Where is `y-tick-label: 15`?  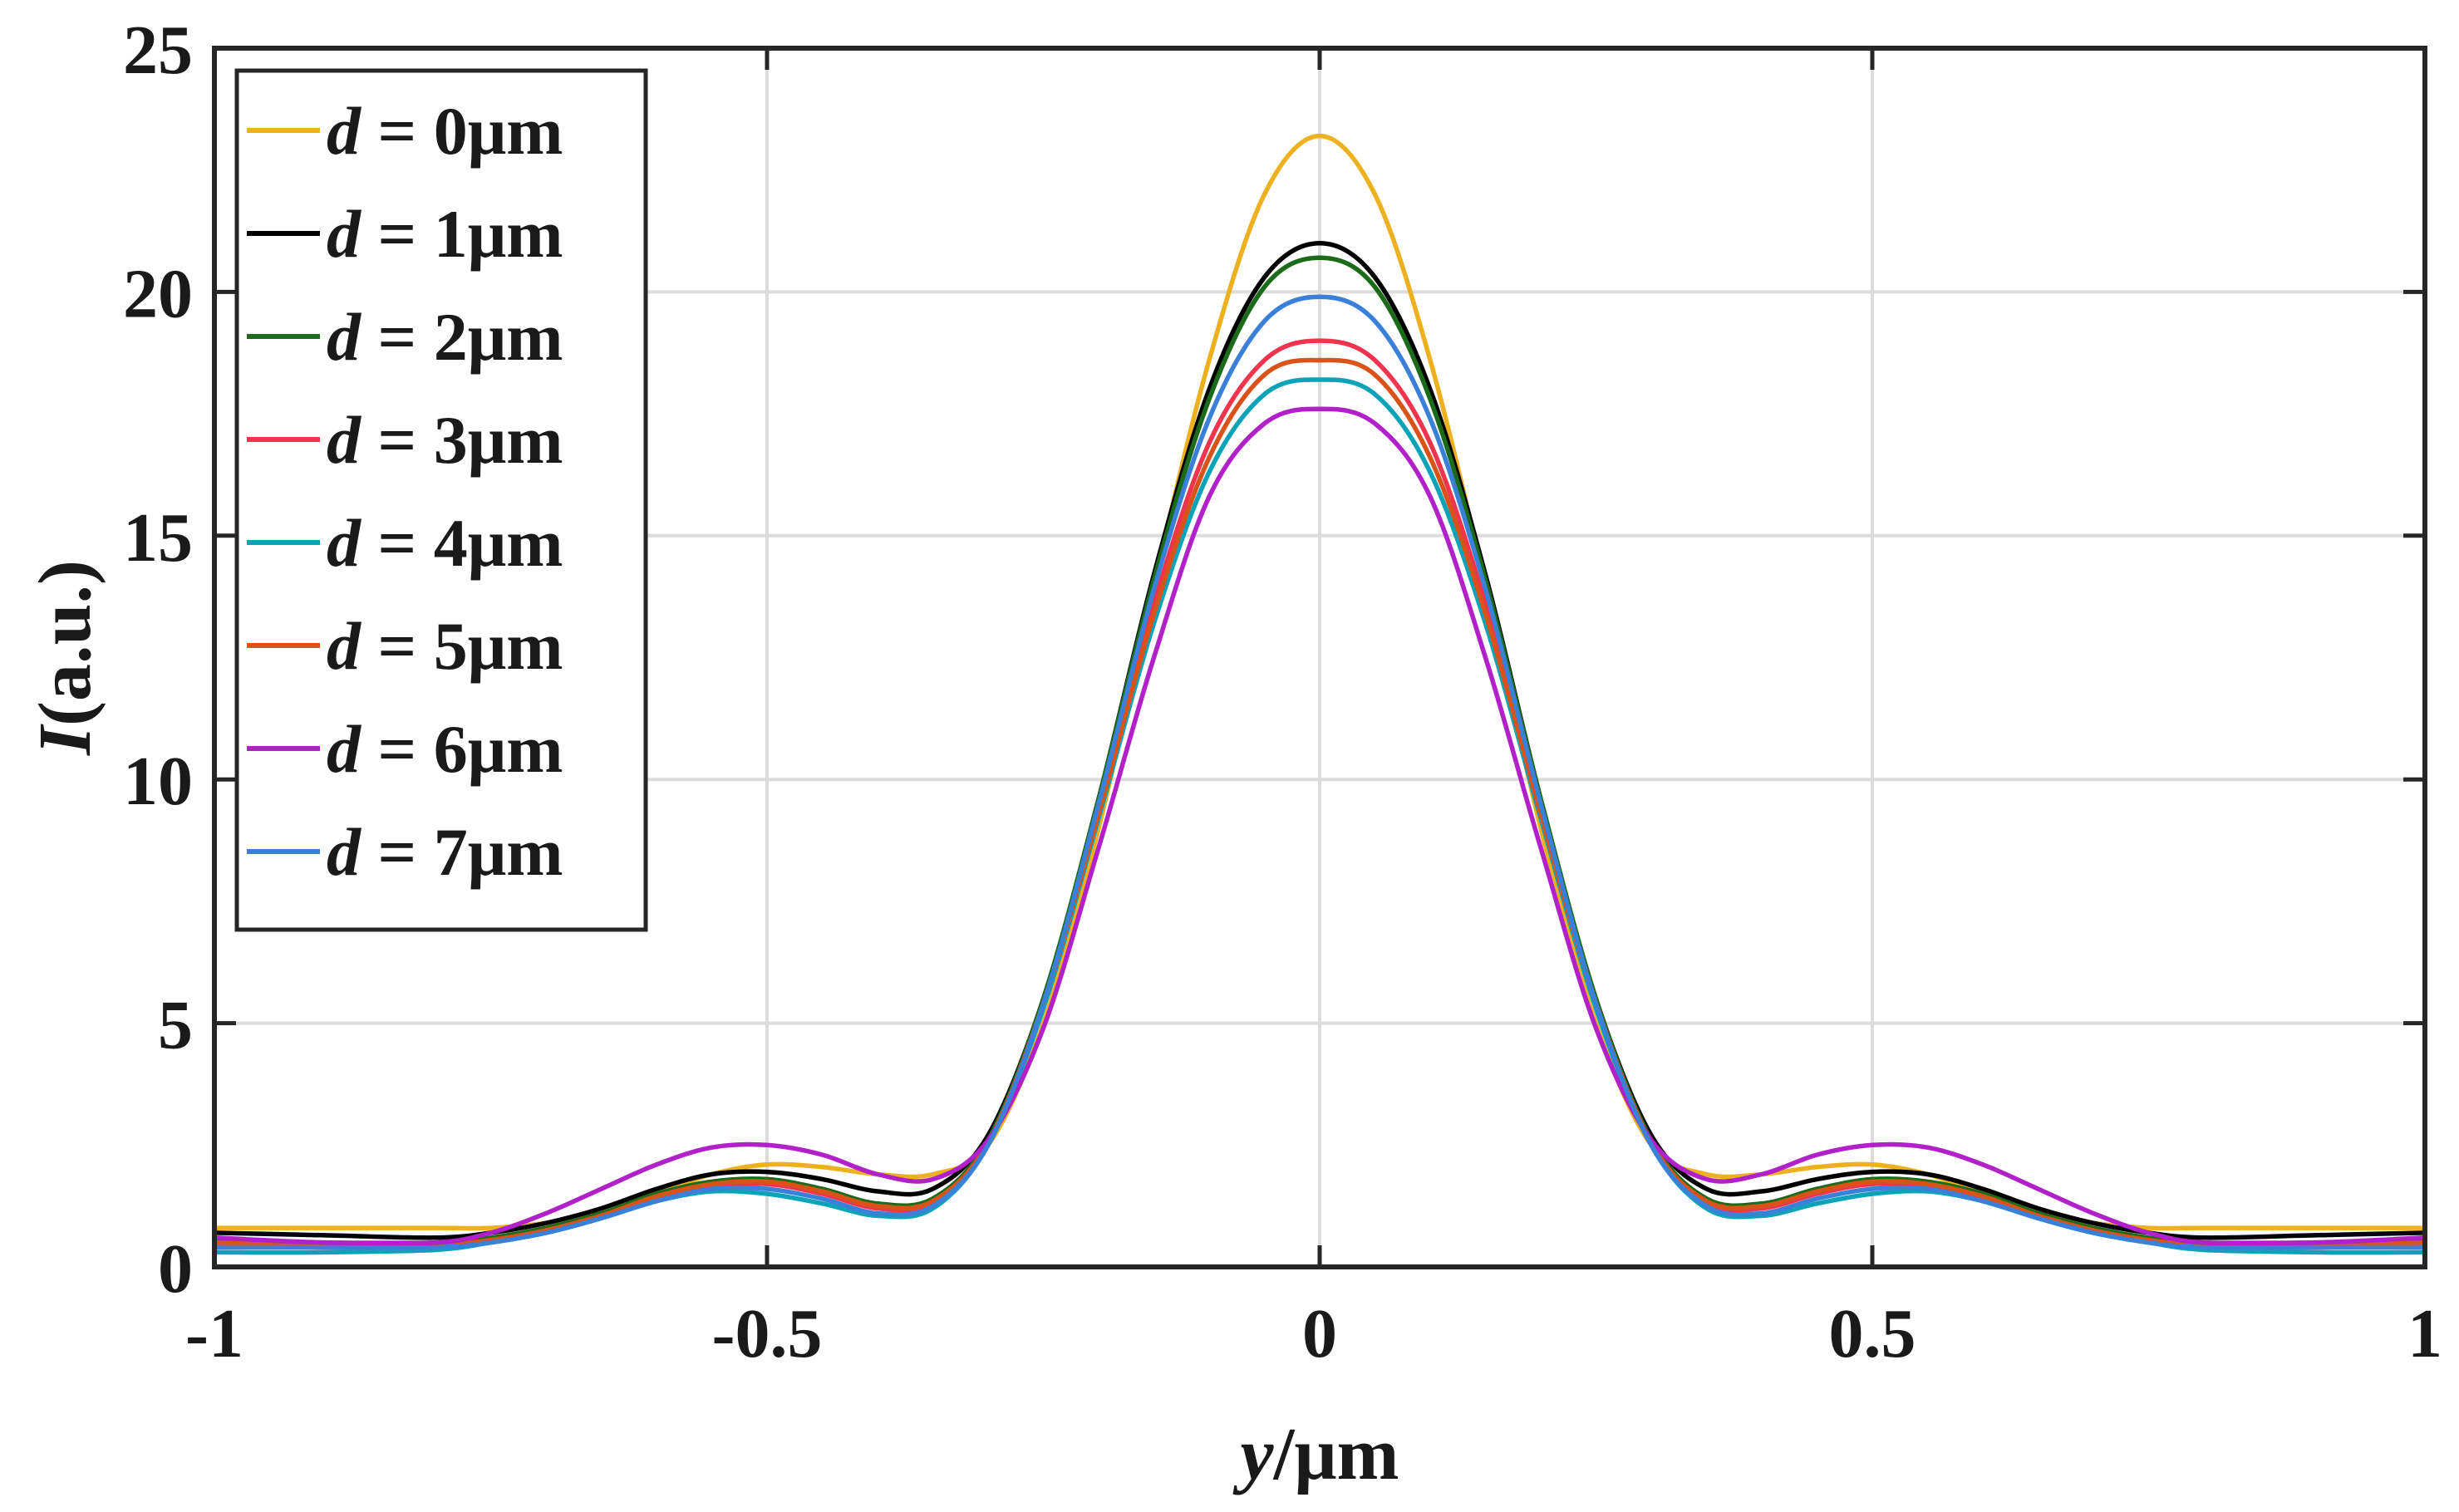 y-tick-label: 15 is located at coordinates (158, 538).